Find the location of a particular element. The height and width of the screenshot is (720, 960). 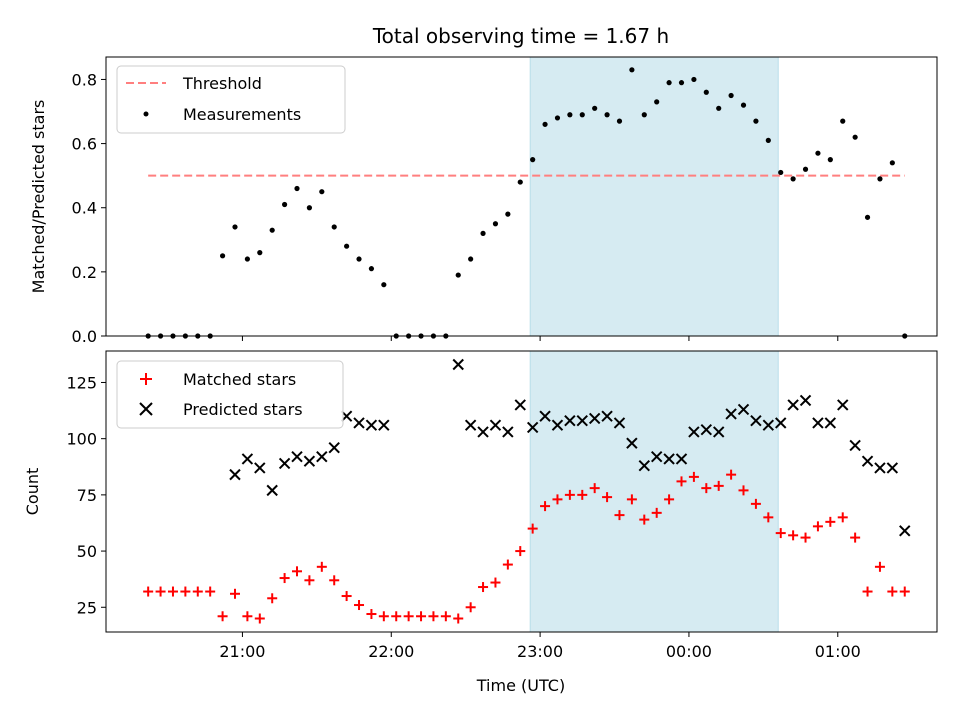

legend-matched-label: Matched stars is located at coordinates (239, 379).